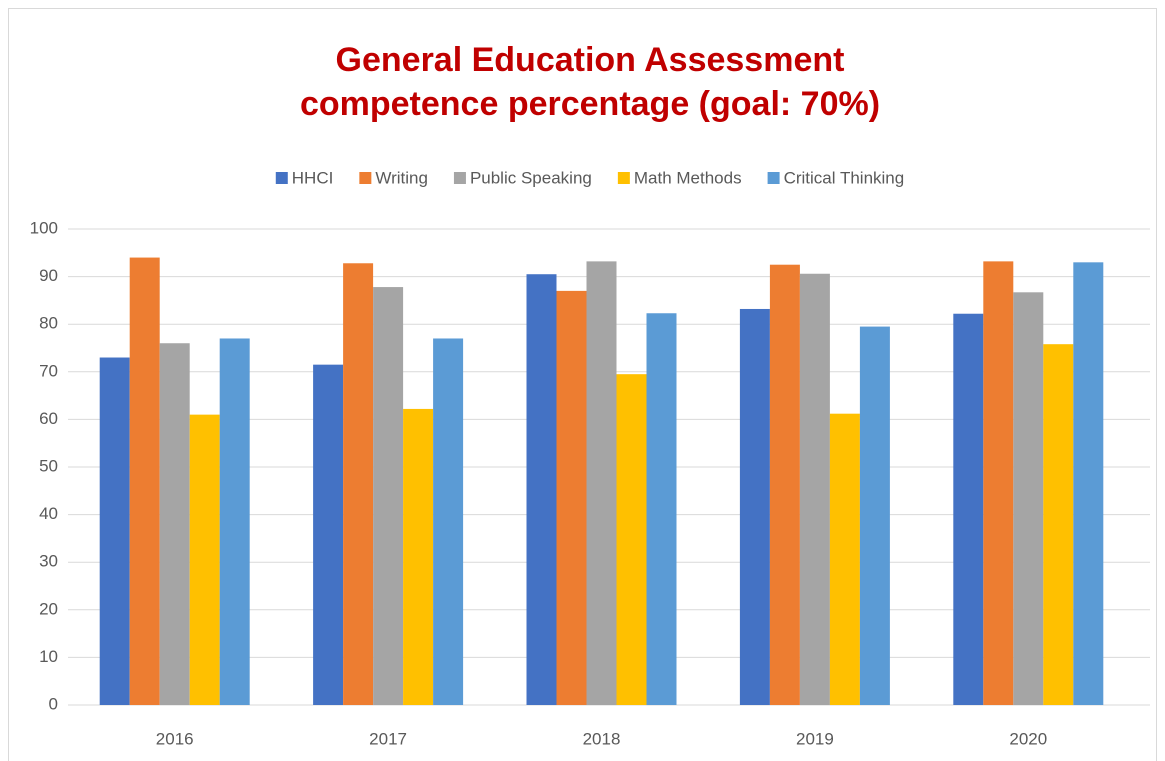  What do you see at coordinates (401, 177) in the screenshot?
I see `legend-label: Writing` at bounding box center [401, 177].